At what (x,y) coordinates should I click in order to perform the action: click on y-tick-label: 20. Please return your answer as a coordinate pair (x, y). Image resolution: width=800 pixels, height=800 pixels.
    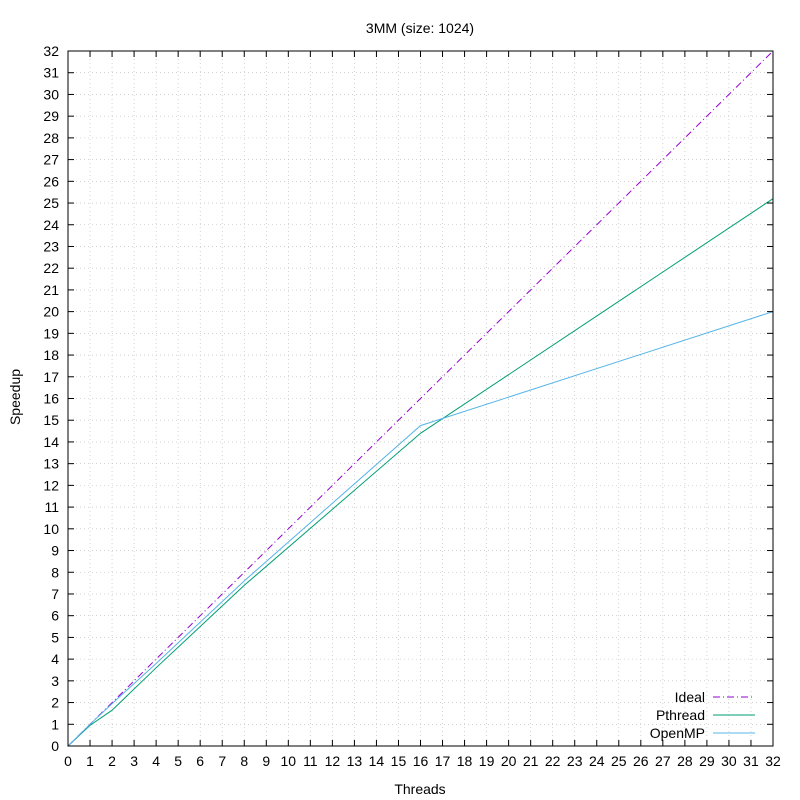
    Looking at the image, I should click on (51, 312).